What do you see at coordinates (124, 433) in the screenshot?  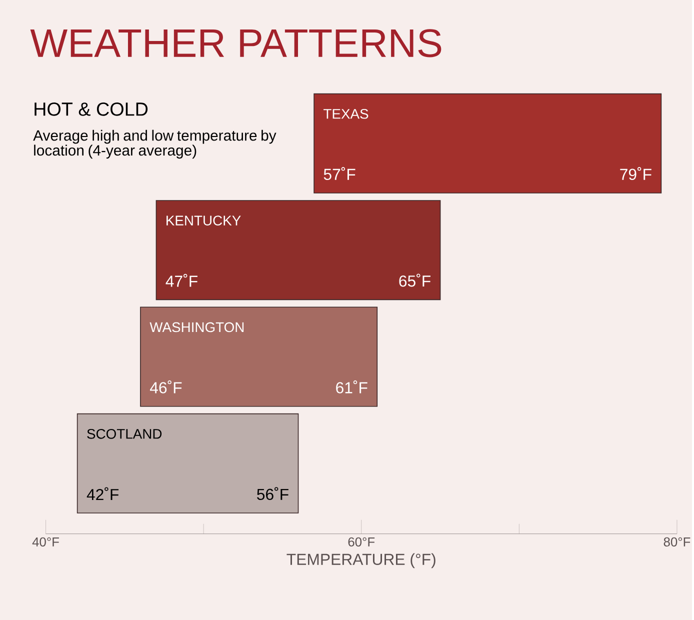 I see `y-tick-label: SCOTLAND` at bounding box center [124, 433].